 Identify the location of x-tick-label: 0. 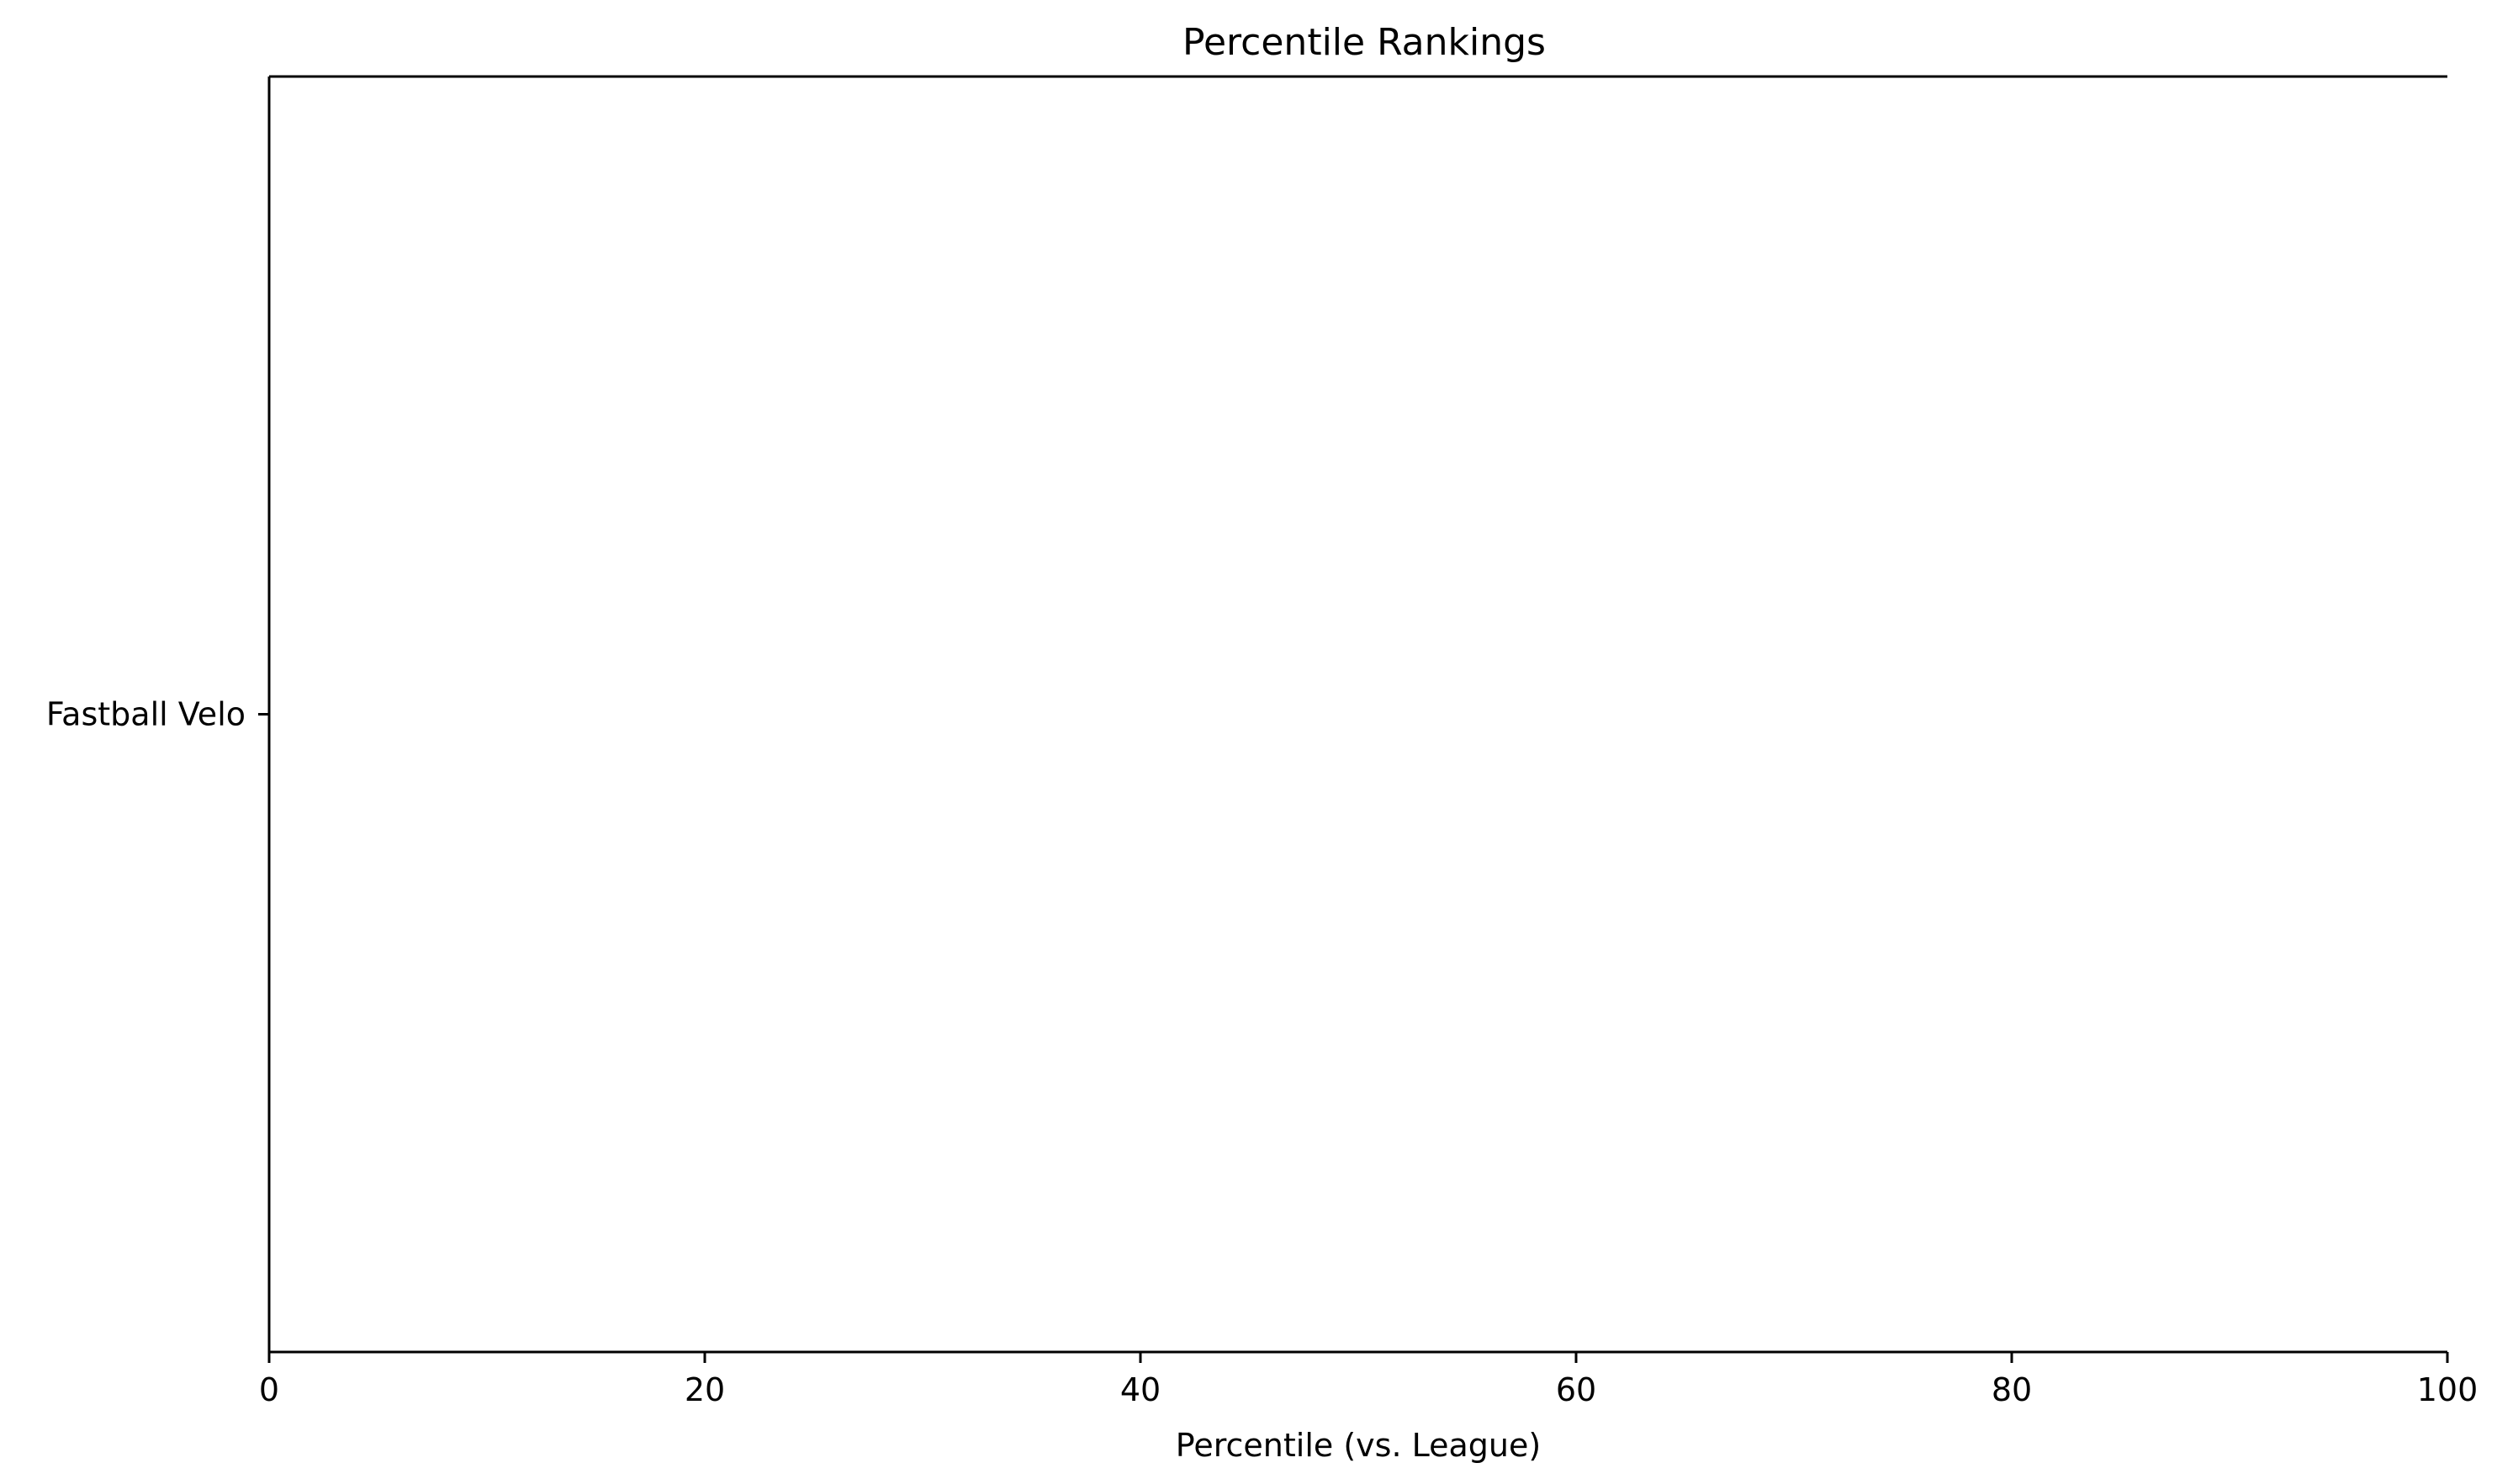
(269, 1389).